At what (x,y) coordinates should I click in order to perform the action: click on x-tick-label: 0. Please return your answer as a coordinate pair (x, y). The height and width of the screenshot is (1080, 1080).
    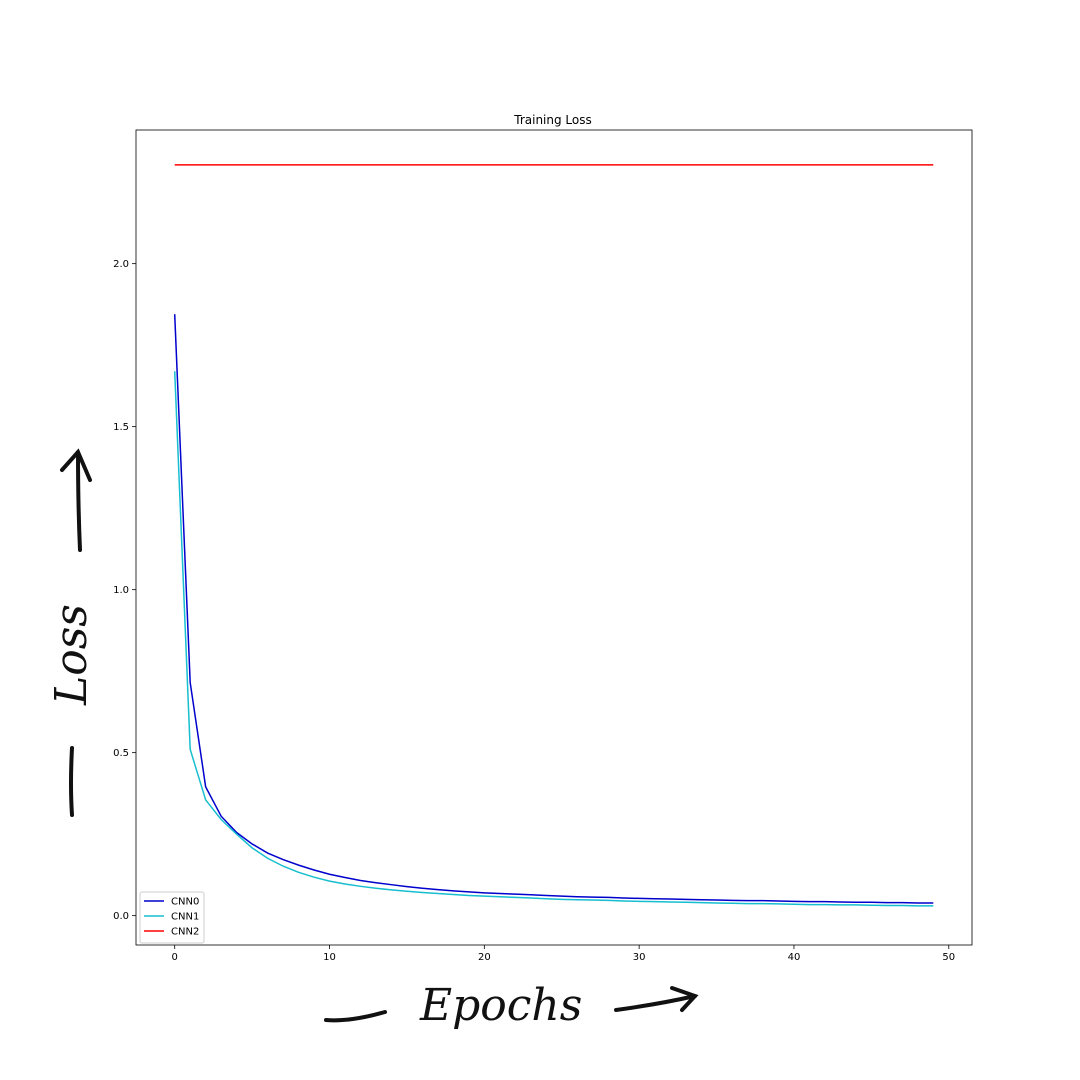
    Looking at the image, I should click on (175, 957).